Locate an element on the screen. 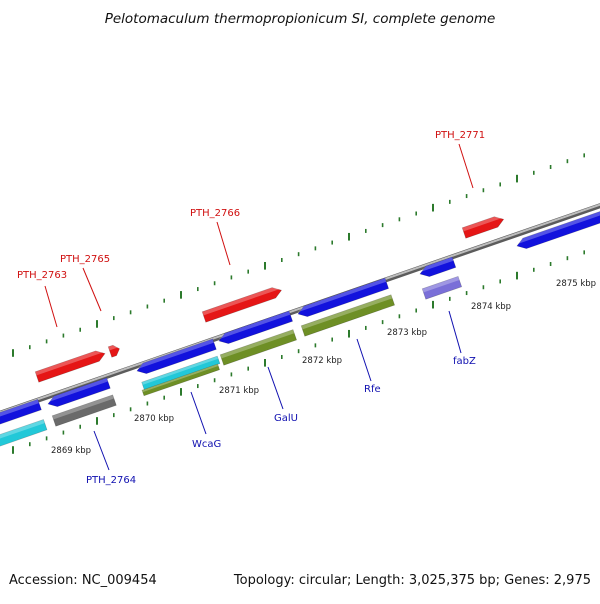 The image size is (600, 604). leader-pth2766 is located at coordinates (223, 243).